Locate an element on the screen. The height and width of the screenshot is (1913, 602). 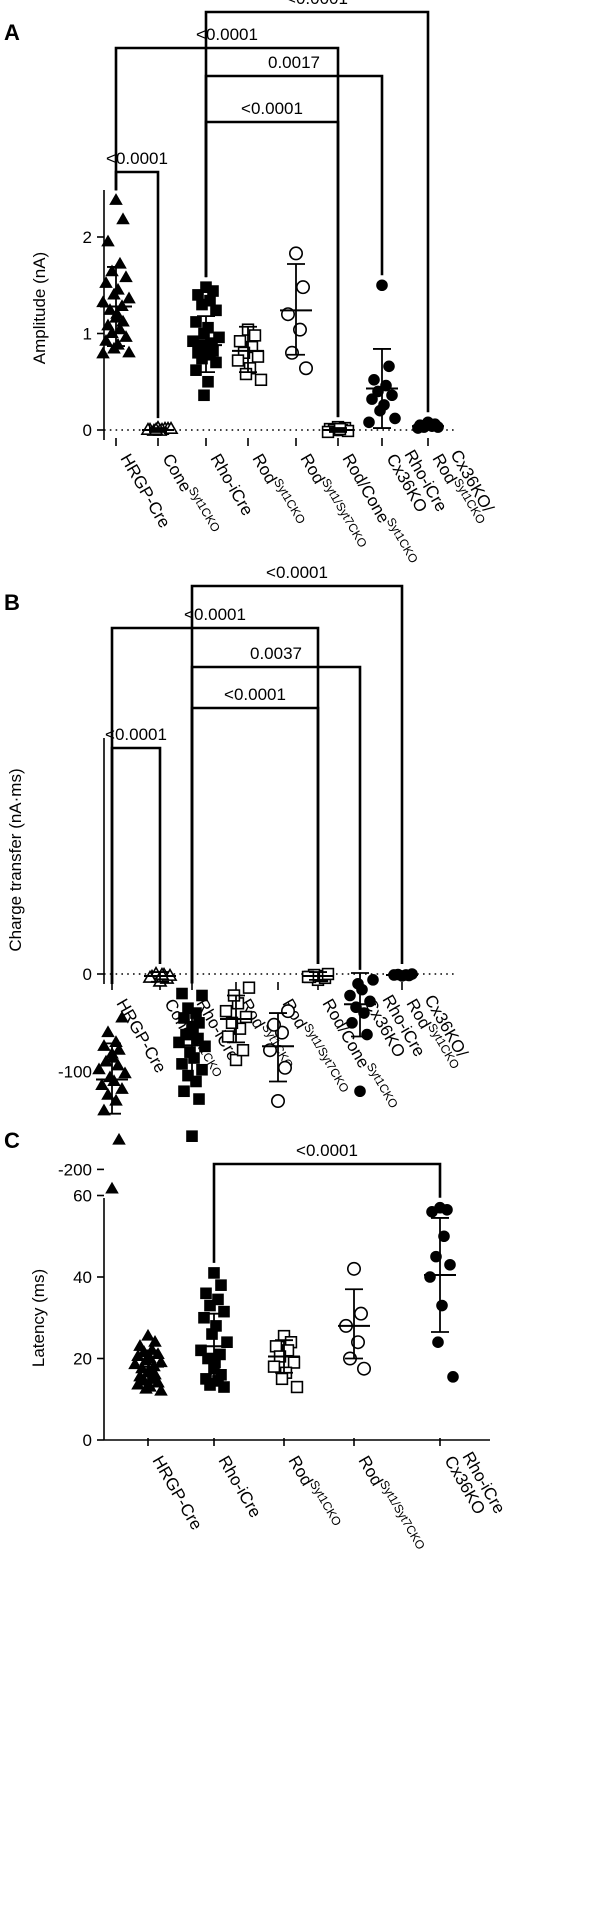
category-label-text: RodSyt1/Syt7CKO is located at coordinates (391, 1503).